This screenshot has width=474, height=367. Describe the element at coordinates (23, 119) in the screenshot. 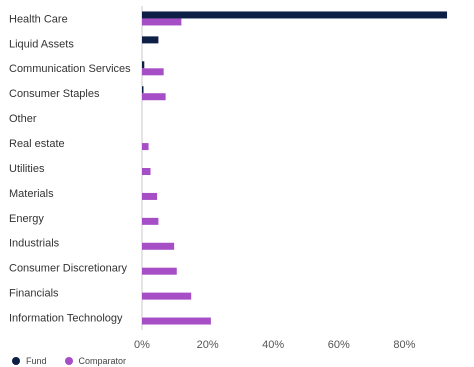

I see `category-label: Other` at that location.